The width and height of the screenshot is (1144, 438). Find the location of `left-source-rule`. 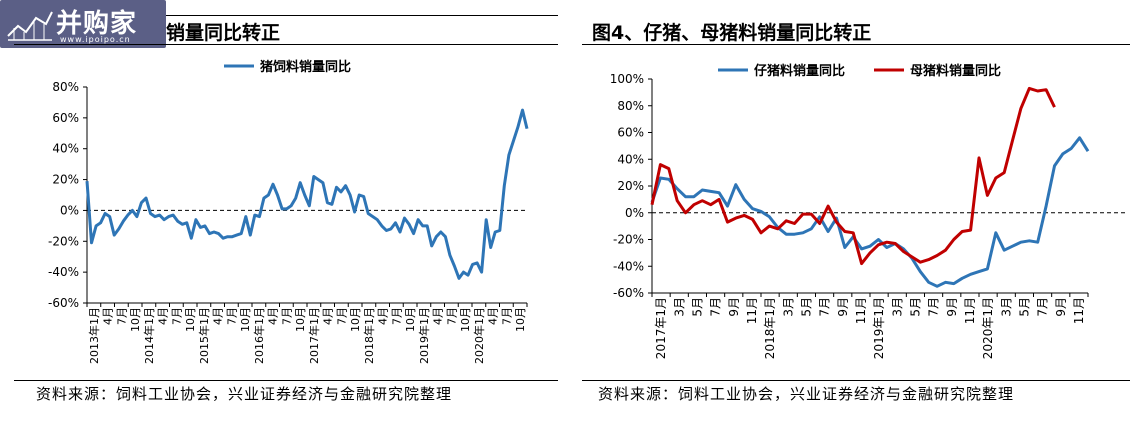

left-source-rule is located at coordinates (286, 380).